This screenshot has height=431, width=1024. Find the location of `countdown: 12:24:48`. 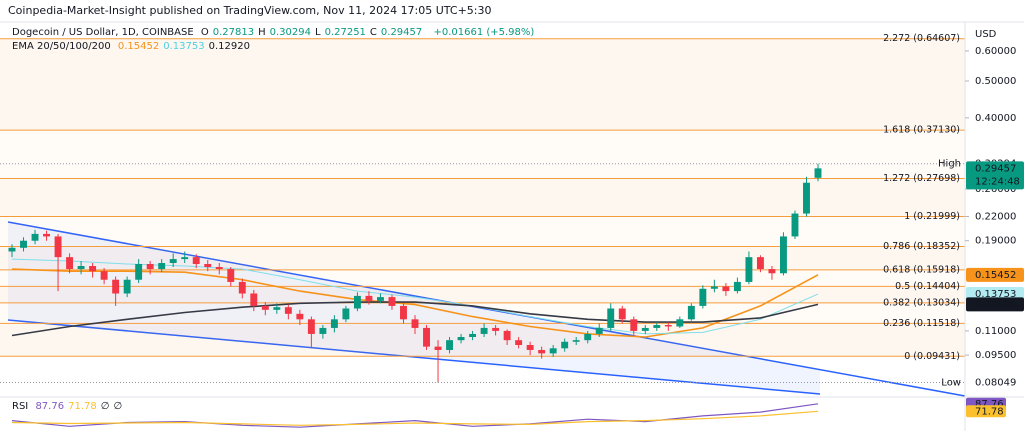

countdown: 12:24:48 is located at coordinates (997, 181).